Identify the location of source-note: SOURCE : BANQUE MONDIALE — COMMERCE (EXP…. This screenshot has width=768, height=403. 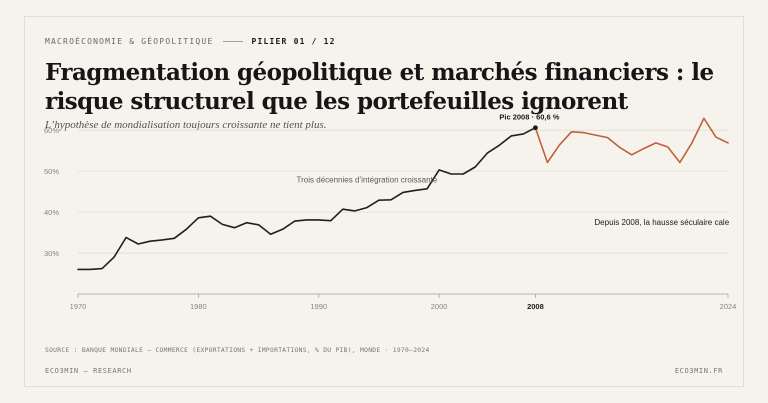
(237, 350).